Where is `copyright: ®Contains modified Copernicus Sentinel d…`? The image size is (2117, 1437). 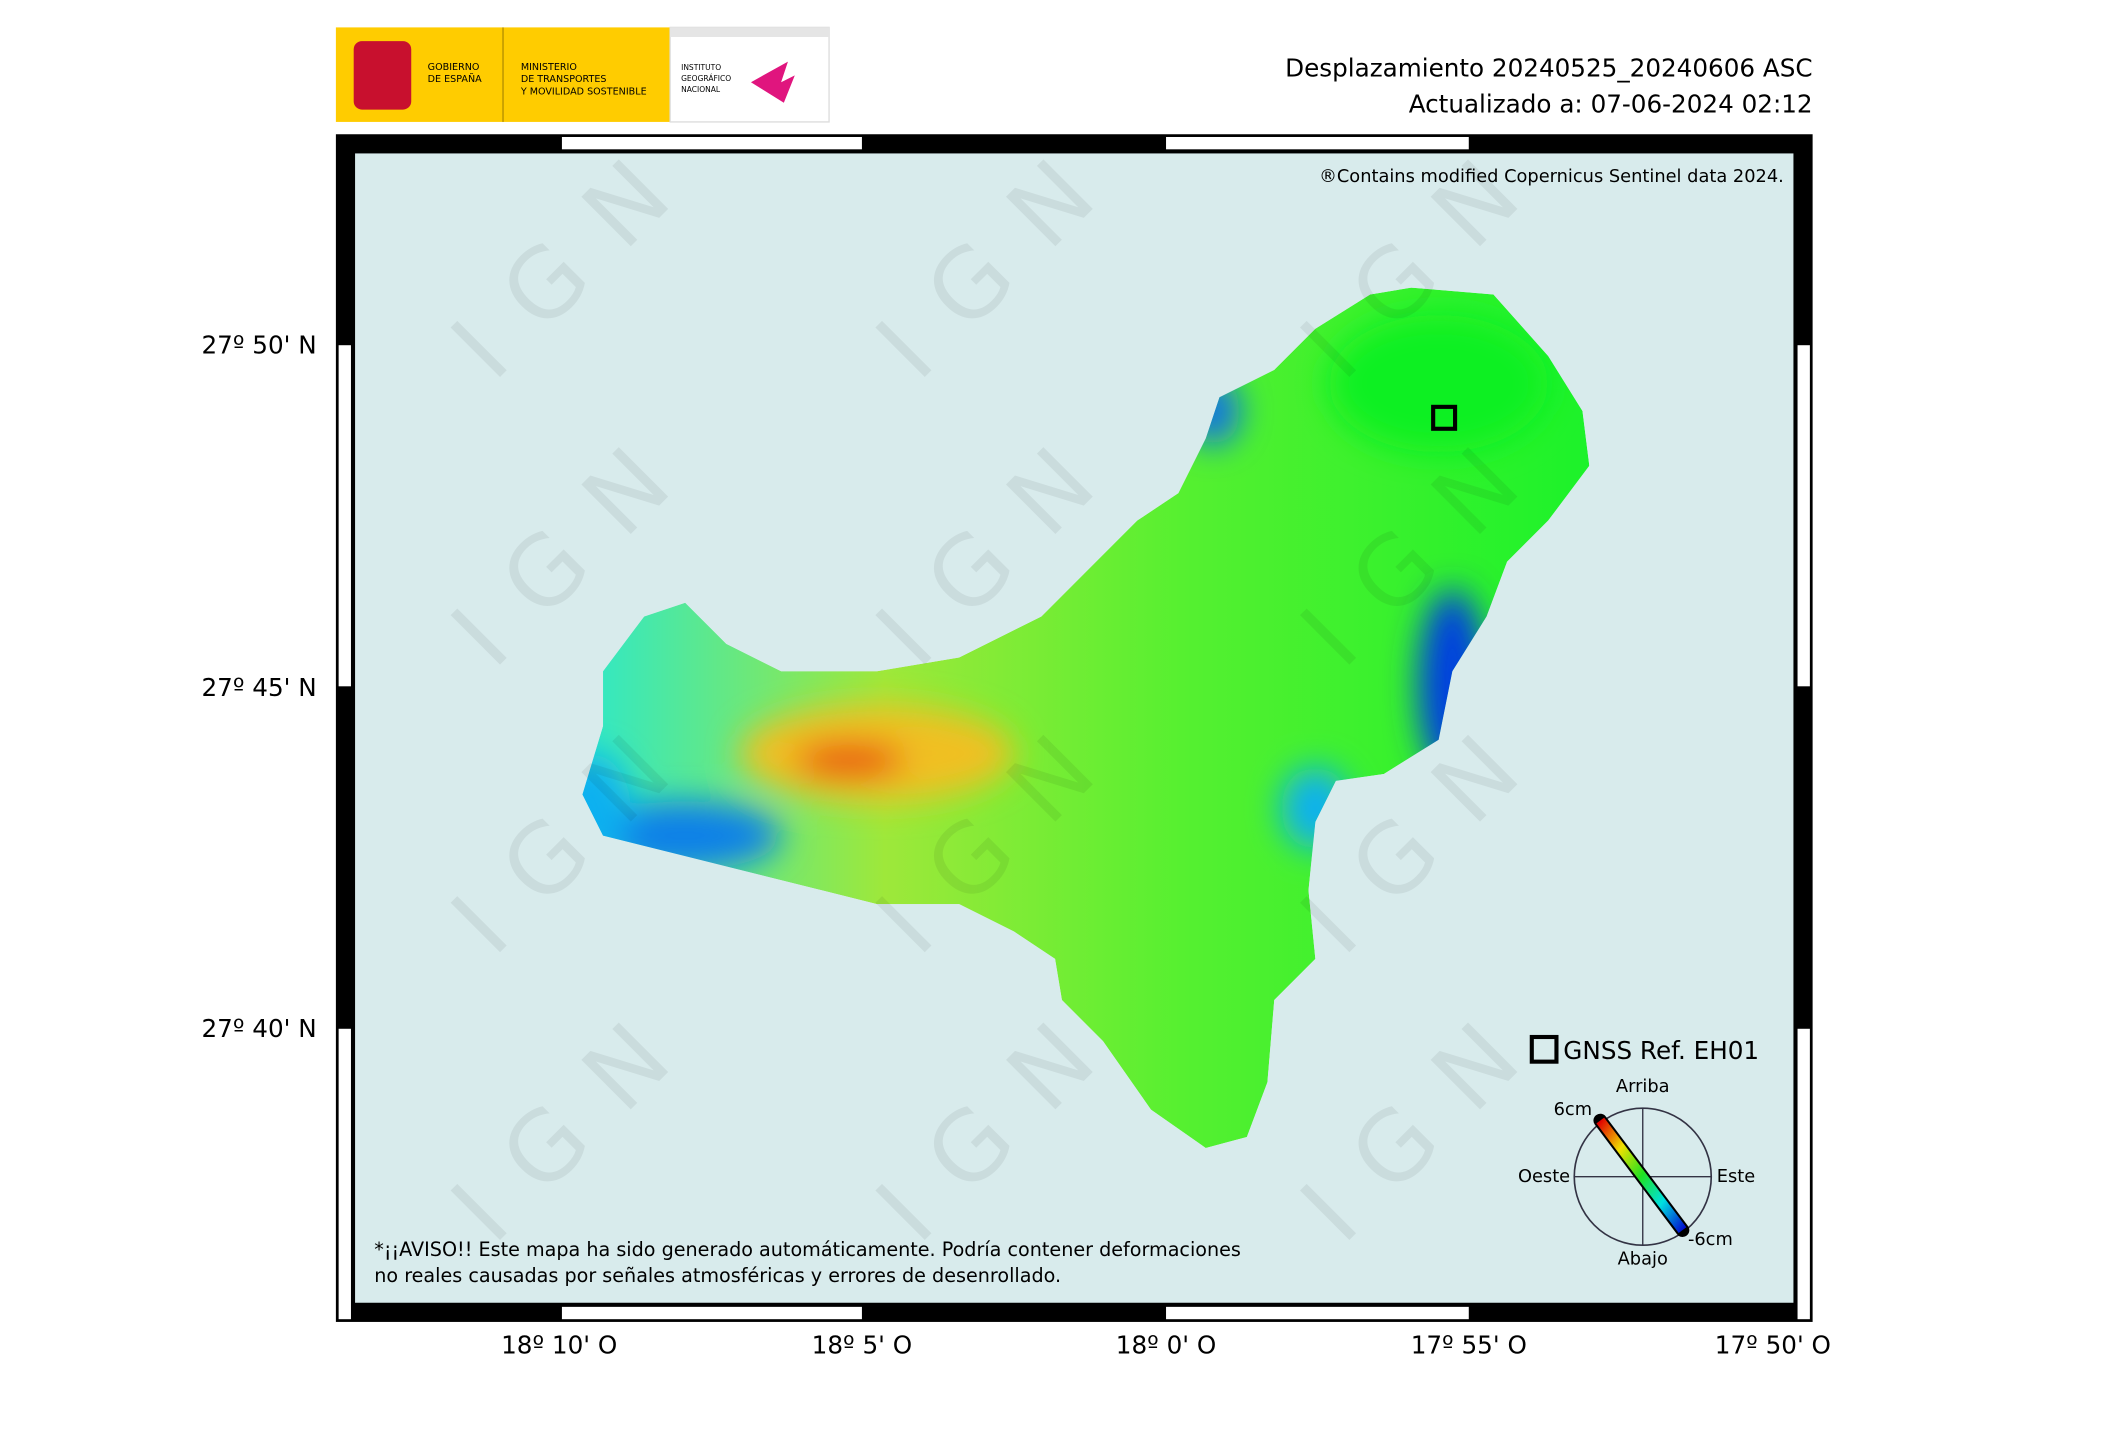
copyright: ®Contains modified Copernicus Sentinel d… is located at coordinates (1551, 176).